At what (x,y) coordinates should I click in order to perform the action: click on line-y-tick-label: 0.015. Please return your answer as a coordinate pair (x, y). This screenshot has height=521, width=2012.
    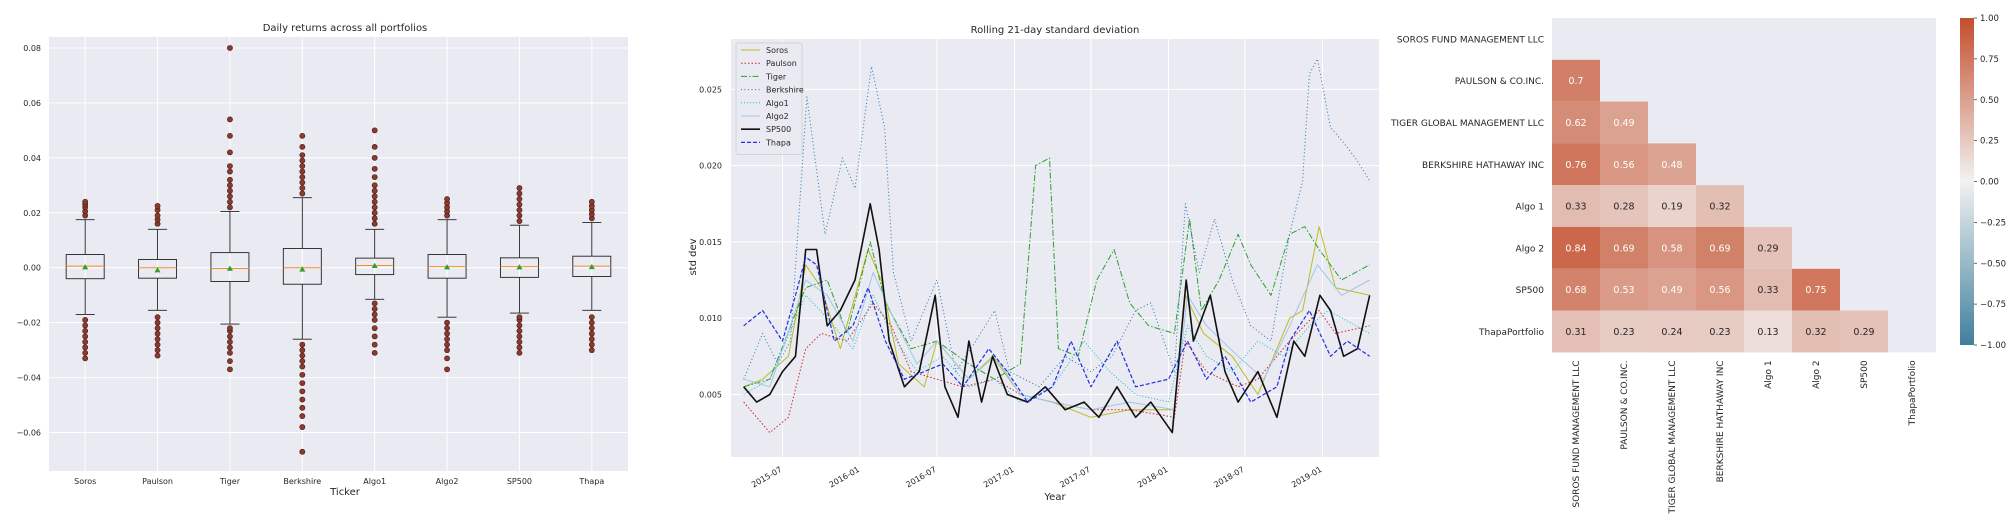
    Looking at the image, I should click on (710, 242).